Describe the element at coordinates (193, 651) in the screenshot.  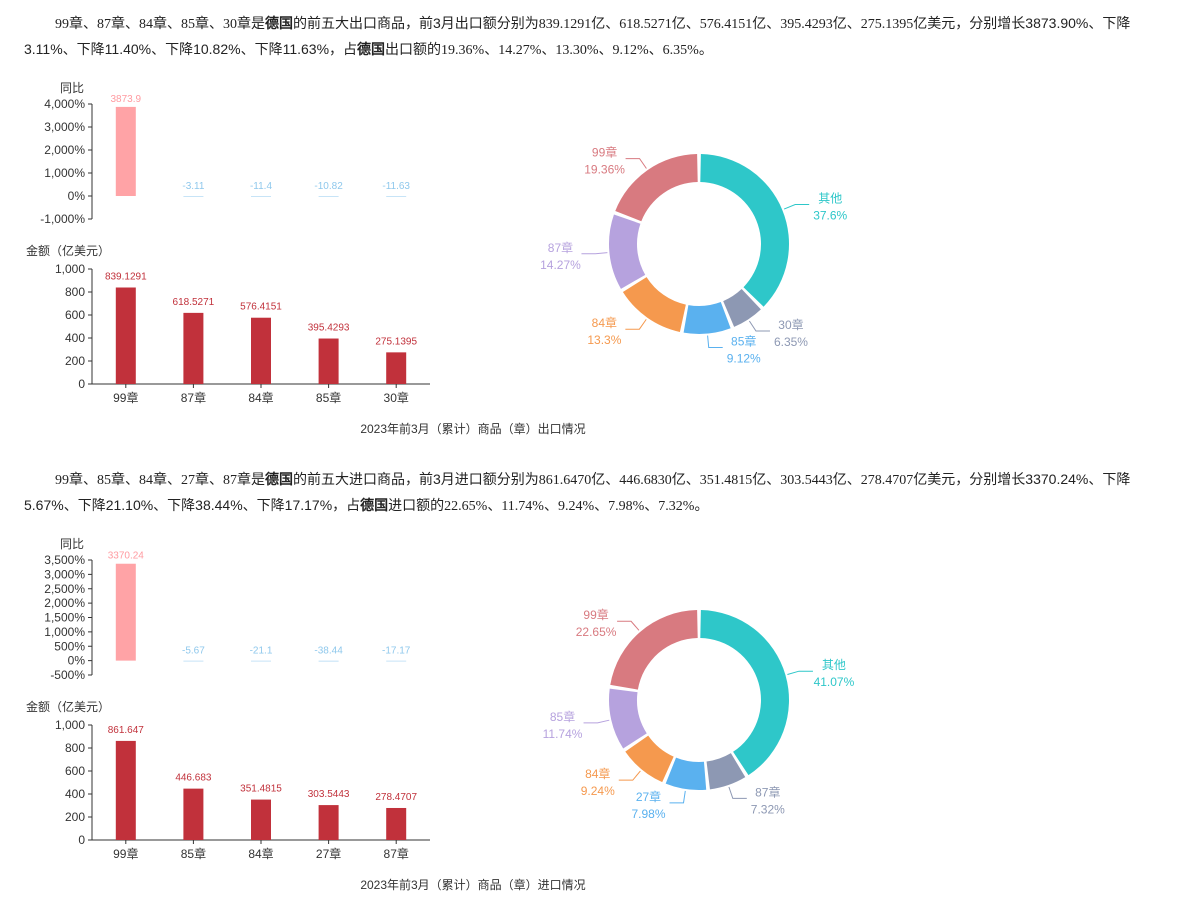
I see `yoy-data-label: -5.67` at that location.